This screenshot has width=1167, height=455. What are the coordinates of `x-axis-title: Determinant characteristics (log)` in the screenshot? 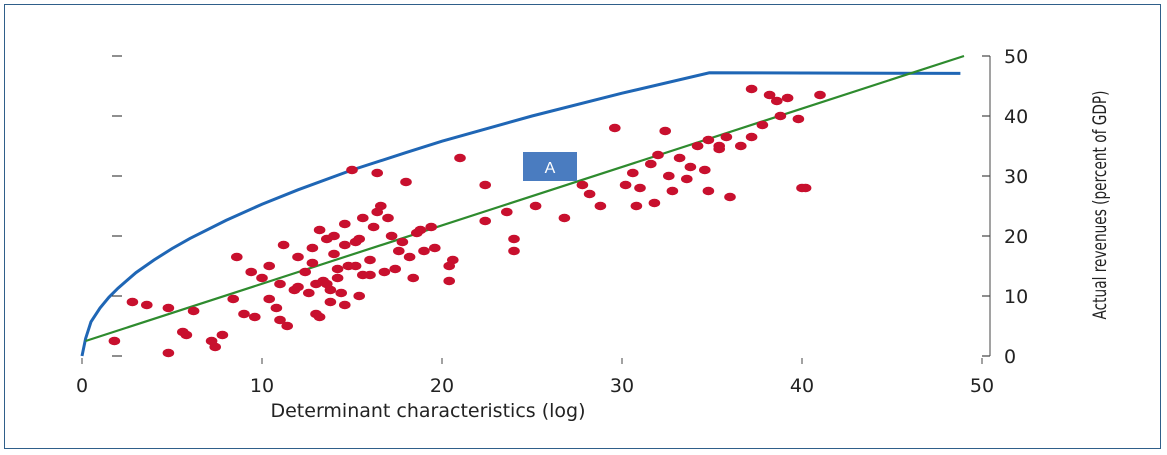 It's located at (427, 411).